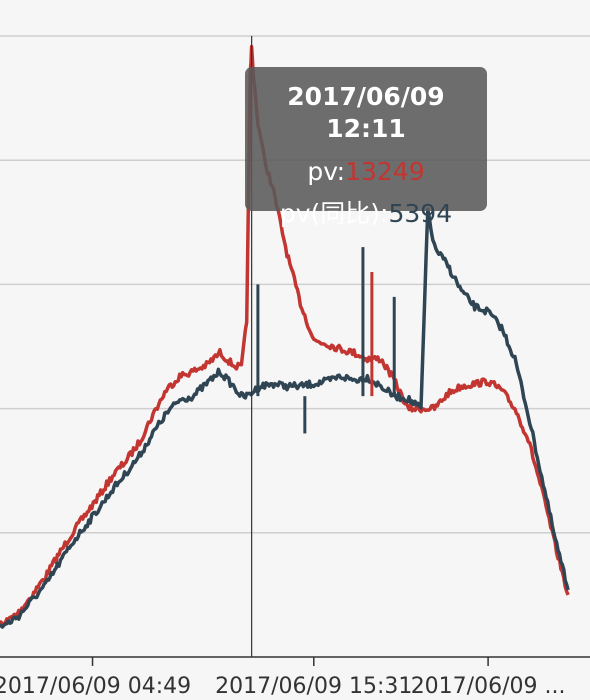 This screenshot has height=700, width=590. I want to click on tooltip-pv-value: 13249, so click(385, 171).